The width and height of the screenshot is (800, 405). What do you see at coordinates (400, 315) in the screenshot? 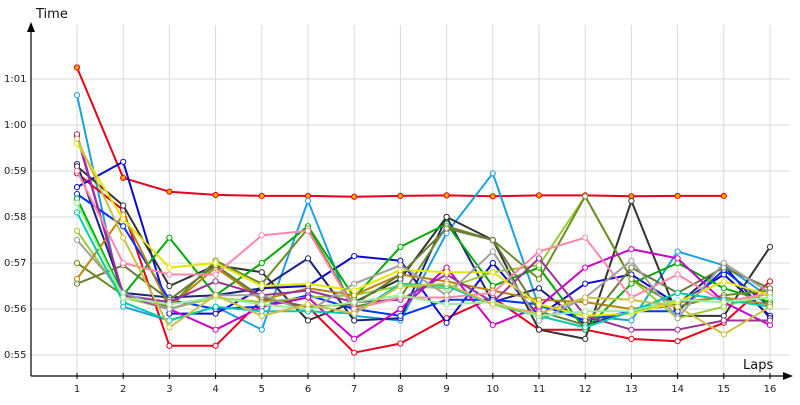
I see `series-7-point` at bounding box center [400, 315].